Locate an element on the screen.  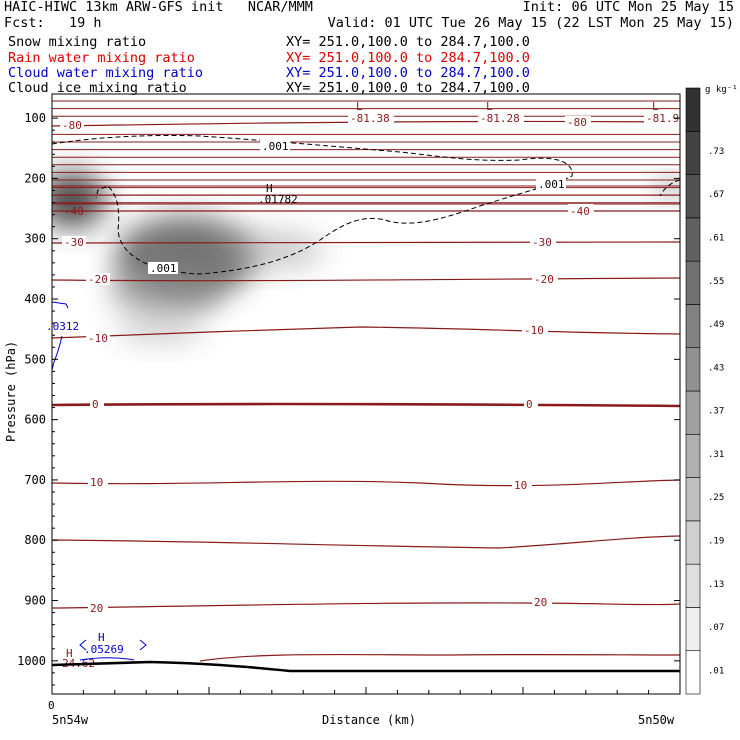
colorbar-label: .01 is located at coordinates (716, 671).